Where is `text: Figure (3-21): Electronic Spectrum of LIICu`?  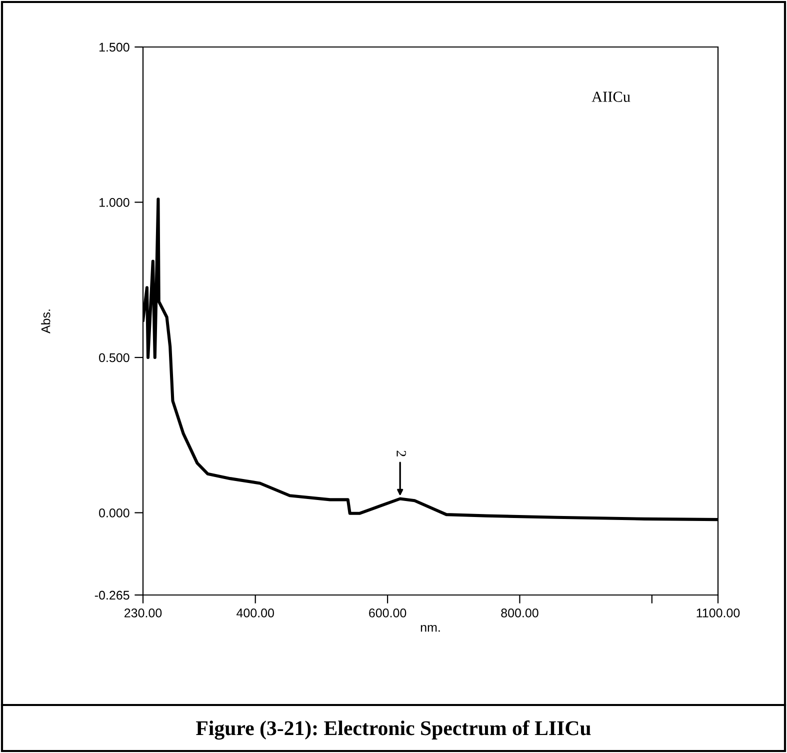
text: Figure (3-21): Electronic Spectrum of LIICu is located at coordinates (393, 730).